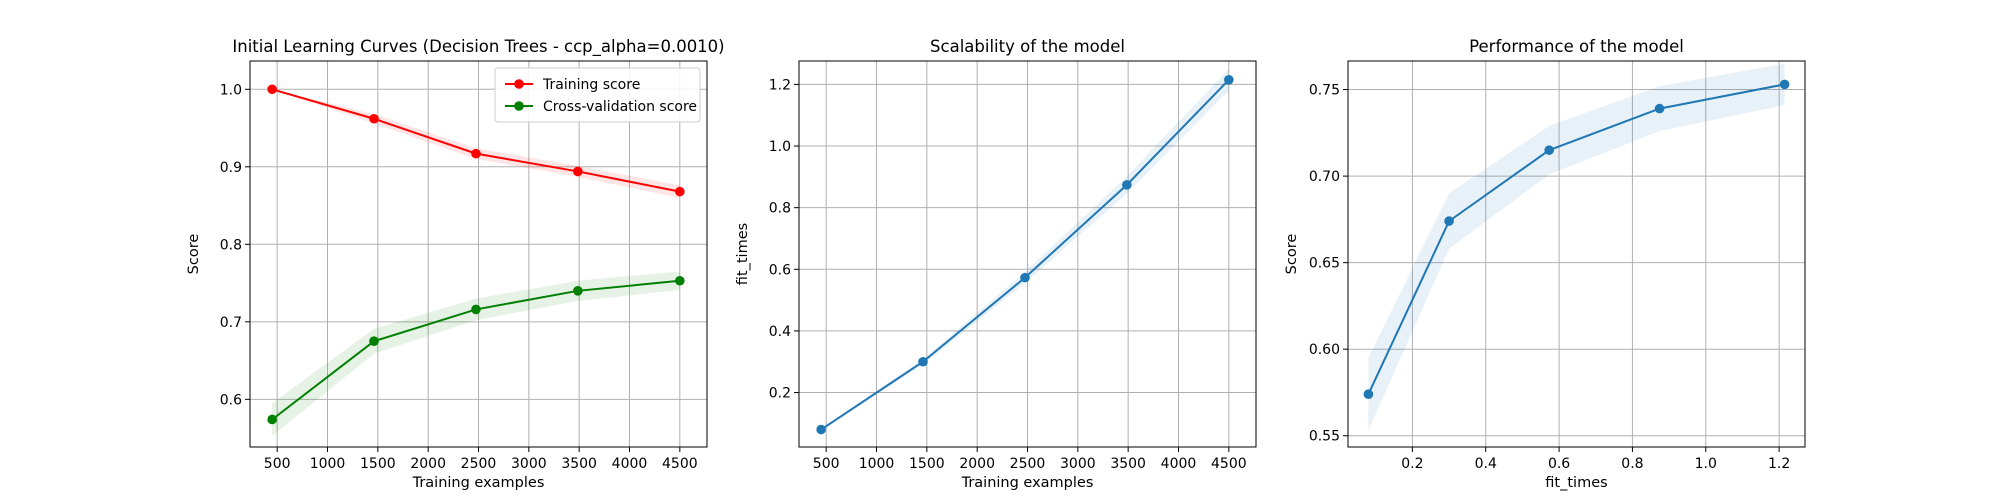  What do you see at coordinates (620, 107) in the screenshot?
I see `legend-label: Cross-validation score` at bounding box center [620, 107].